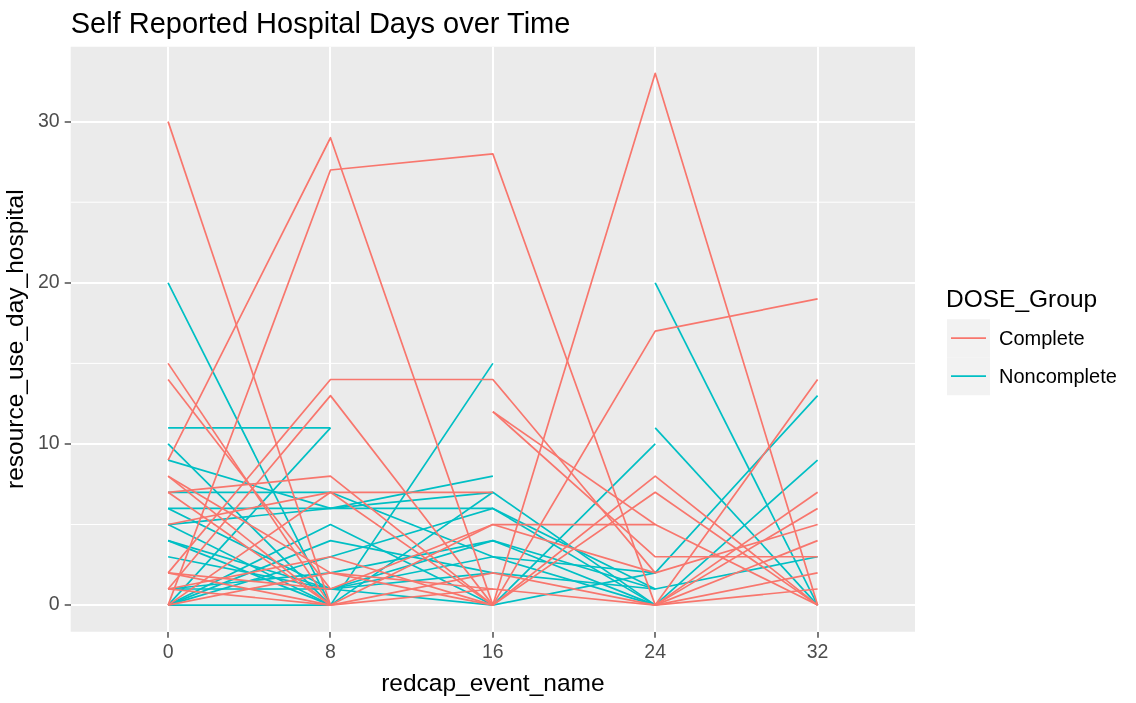  What do you see at coordinates (49, 442) in the screenshot?
I see `y-tick-label: 10` at bounding box center [49, 442].